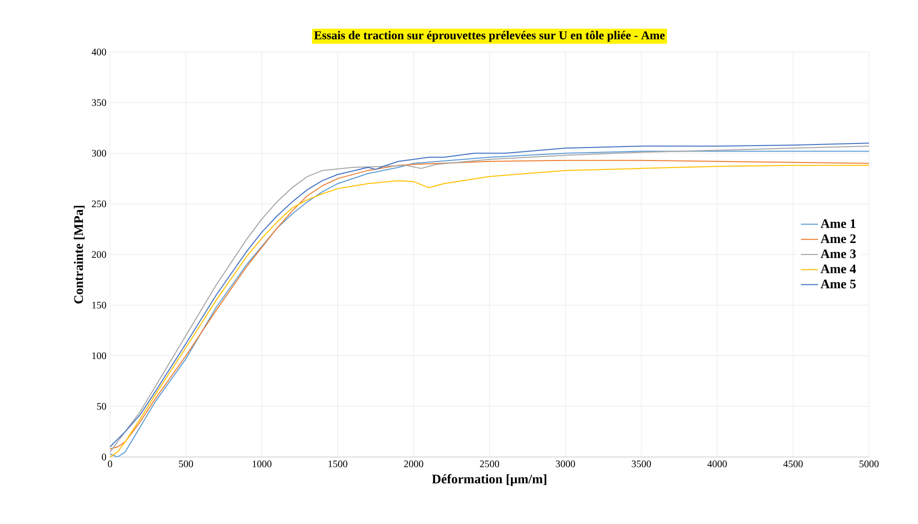 This screenshot has height=524, width=918. What do you see at coordinates (490, 464) in the screenshot?
I see `x-tick-label: 2500` at bounding box center [490, 464].